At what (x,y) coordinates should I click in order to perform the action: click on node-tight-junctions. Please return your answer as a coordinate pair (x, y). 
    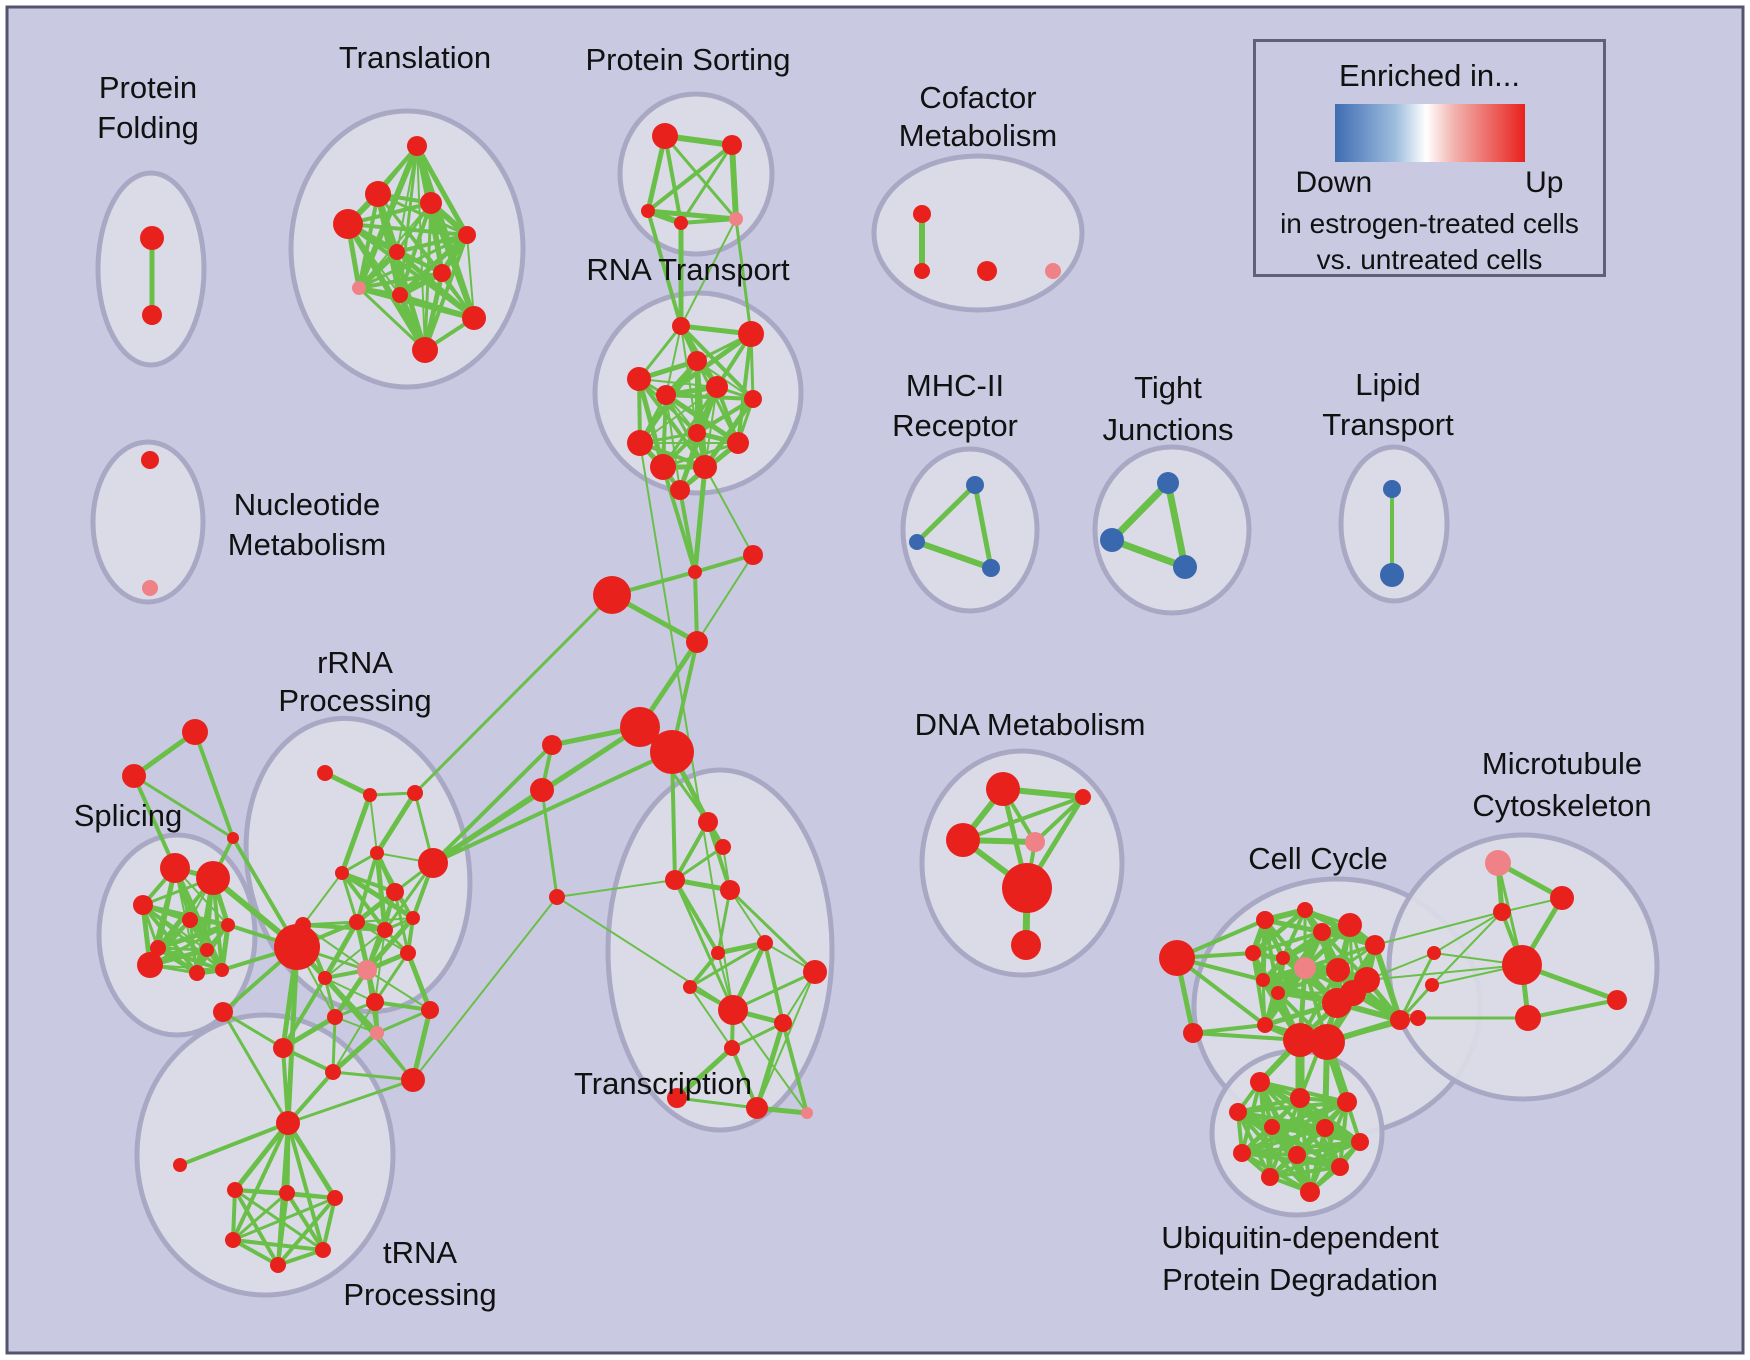
    Looking at the image, I should click on (1168, 483).